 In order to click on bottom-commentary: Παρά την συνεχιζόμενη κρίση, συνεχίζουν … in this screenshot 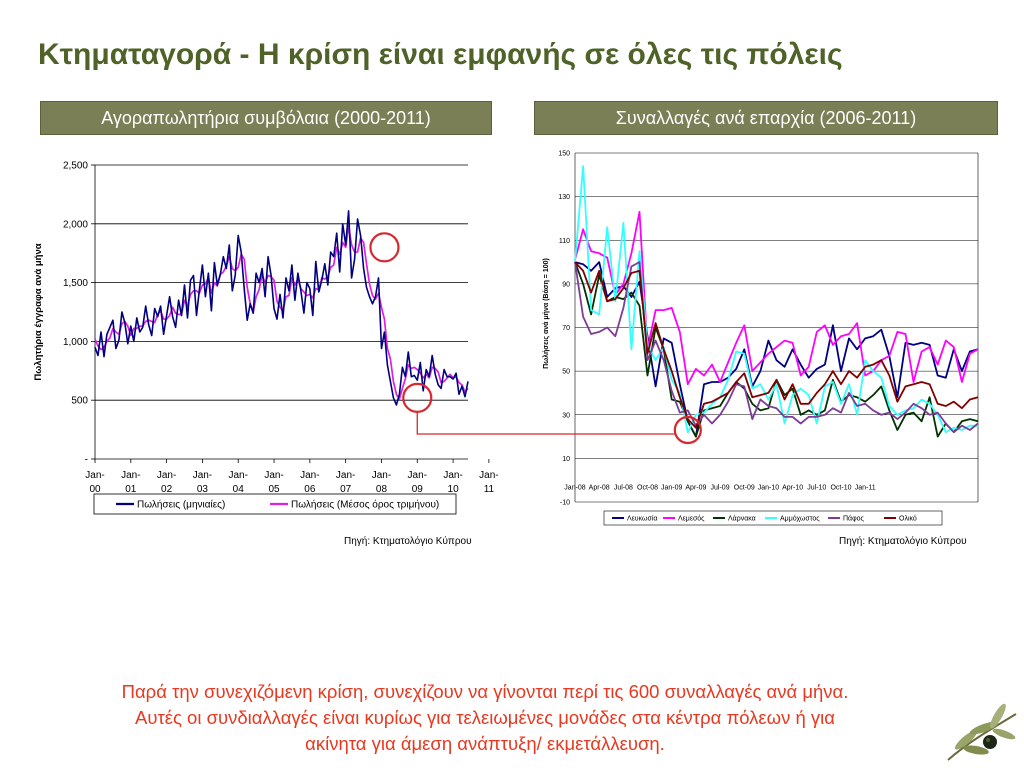, I will do `click(485, 718)`.